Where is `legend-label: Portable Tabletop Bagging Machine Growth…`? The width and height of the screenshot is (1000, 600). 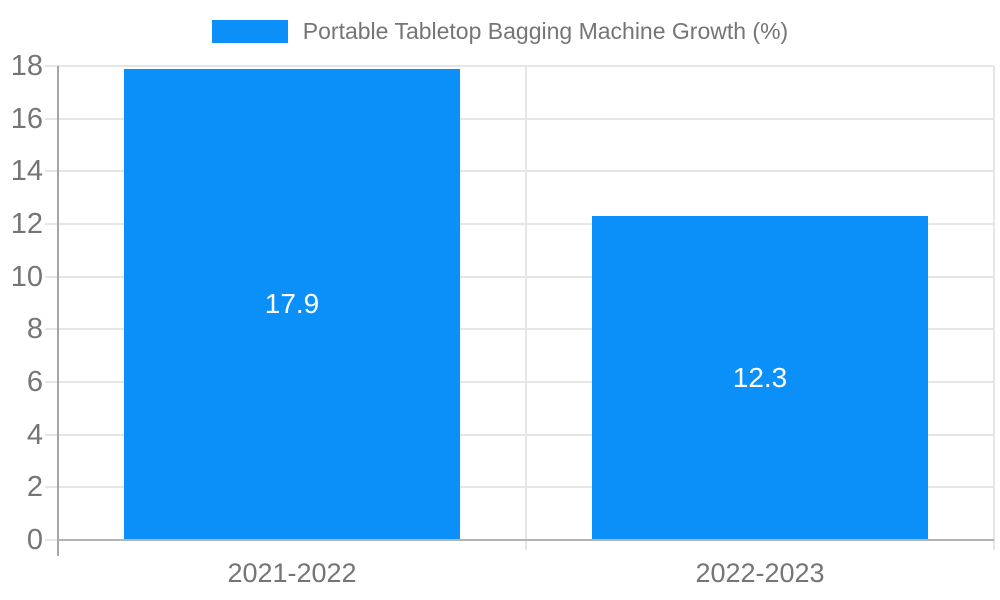 legend-label: Portable Tabletop Bagging Machine Growth… is located at coordinates (545, 31).